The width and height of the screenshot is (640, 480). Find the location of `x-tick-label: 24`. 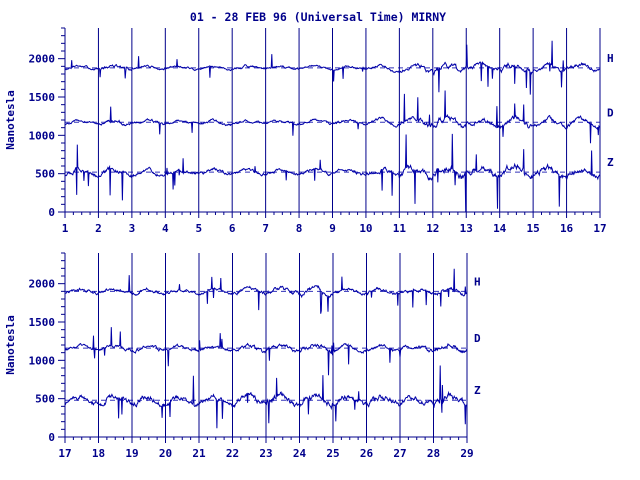

x-tick-label: 24 is located at coordinates (300, 453).